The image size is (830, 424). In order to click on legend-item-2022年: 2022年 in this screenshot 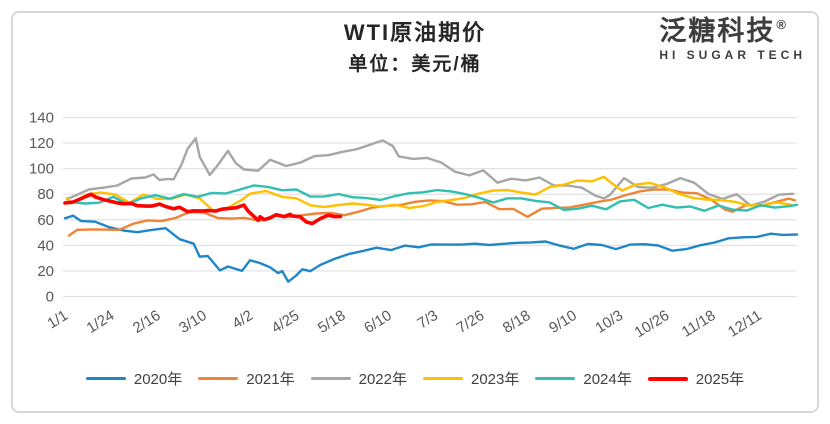, I will do `click(358, 378)`.